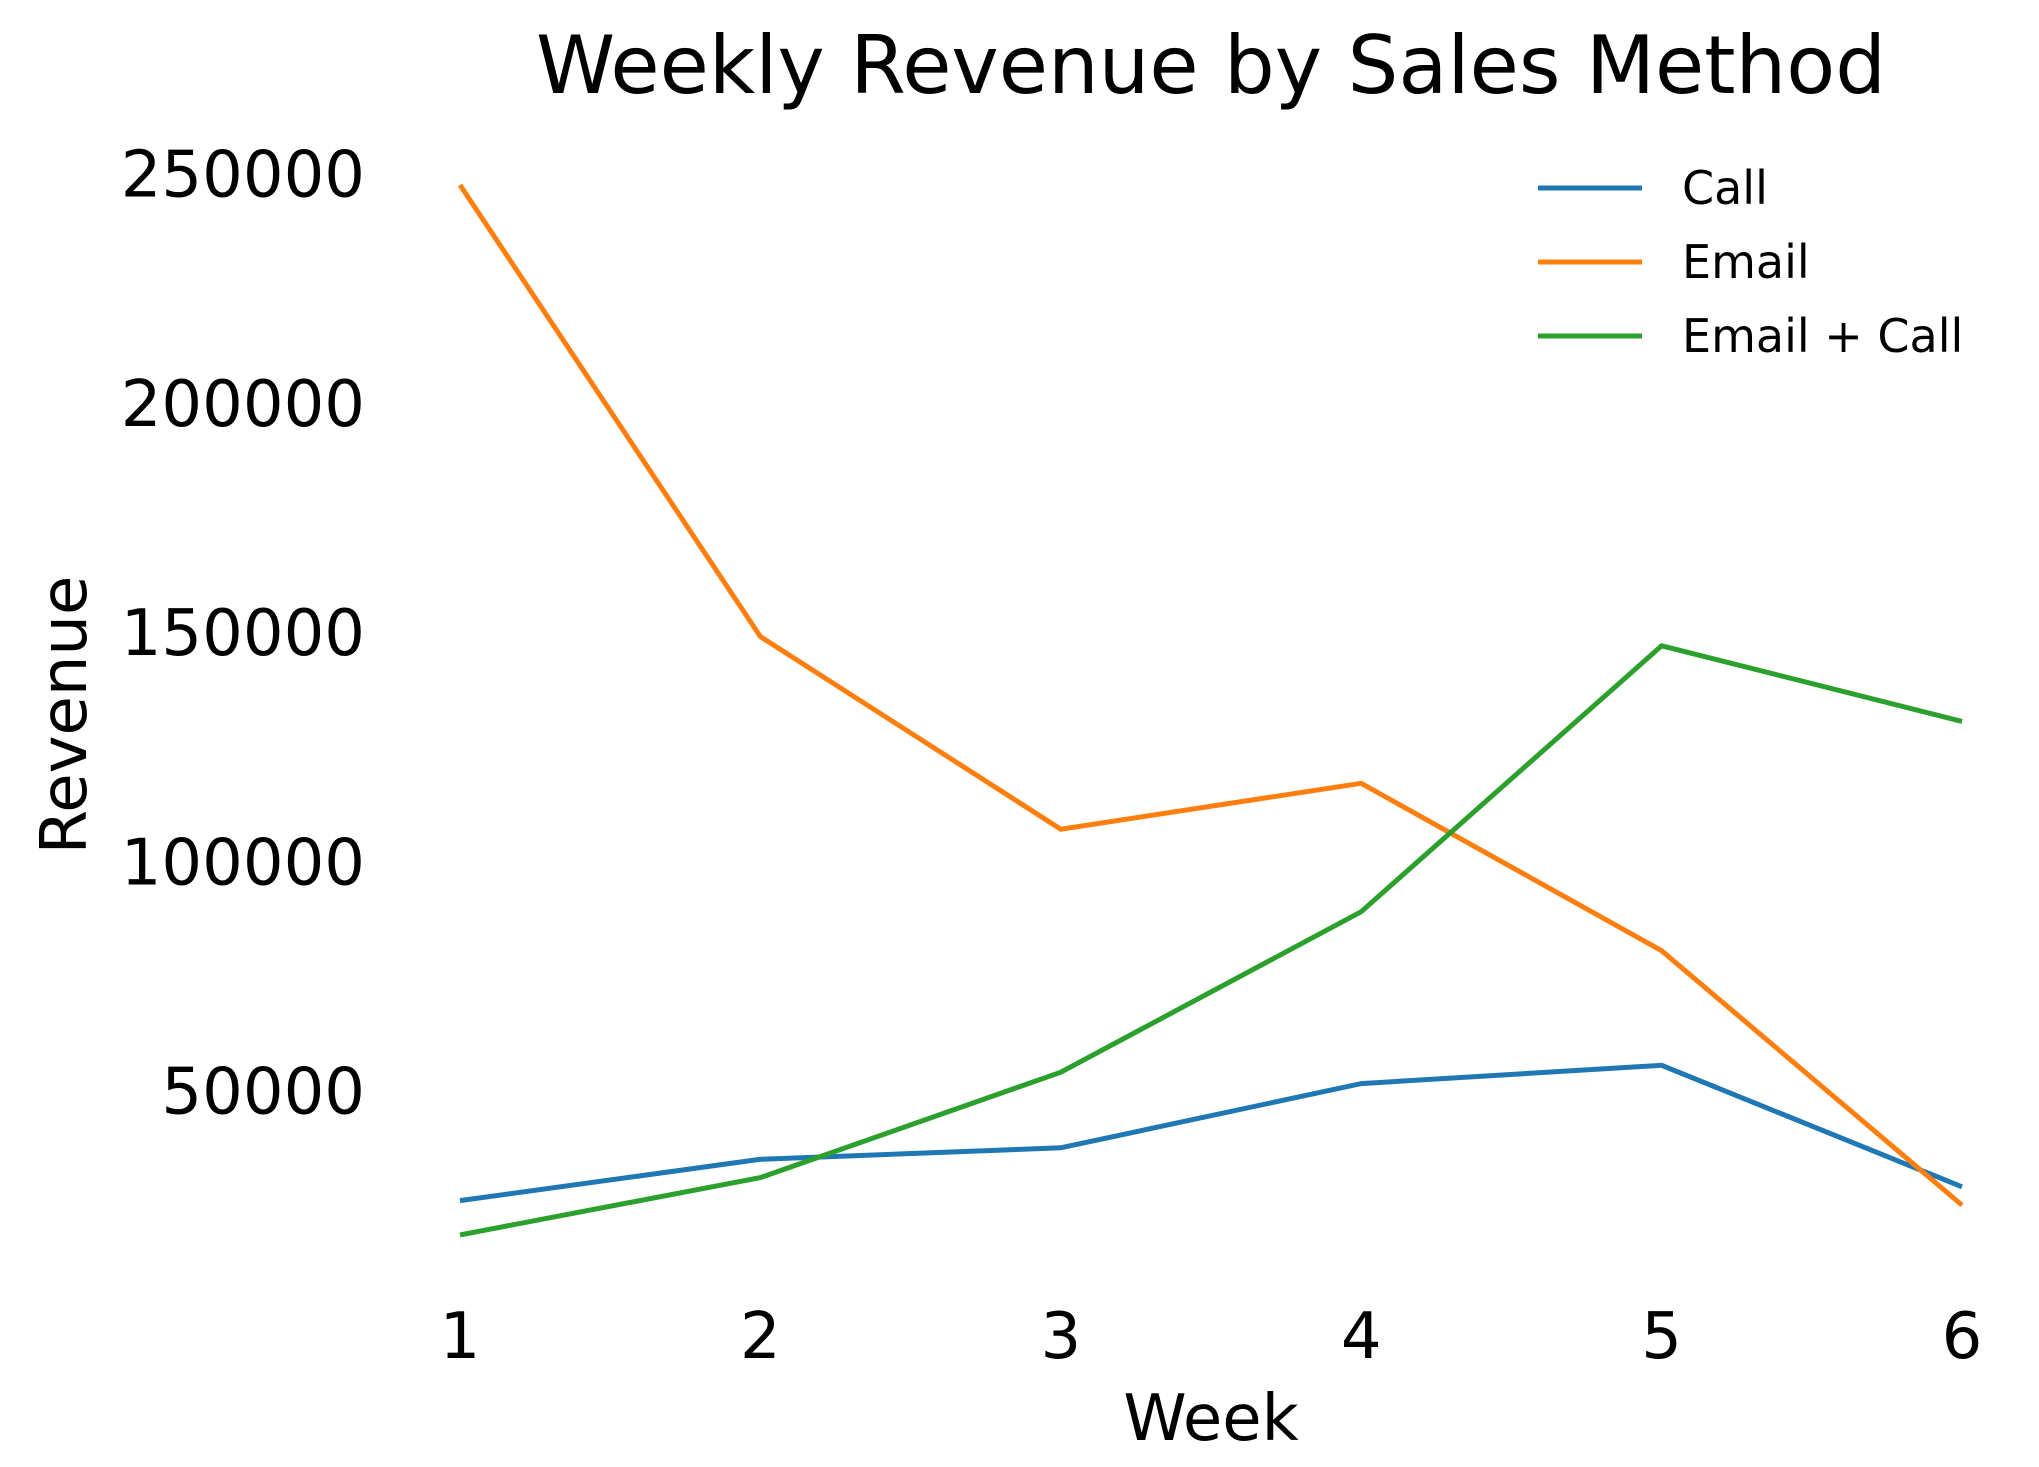 The image size is (2039, 1467). Describe the element at coordinates (1822, 336) in the screenshot. I see `legend-label: Email + Call` at that location.